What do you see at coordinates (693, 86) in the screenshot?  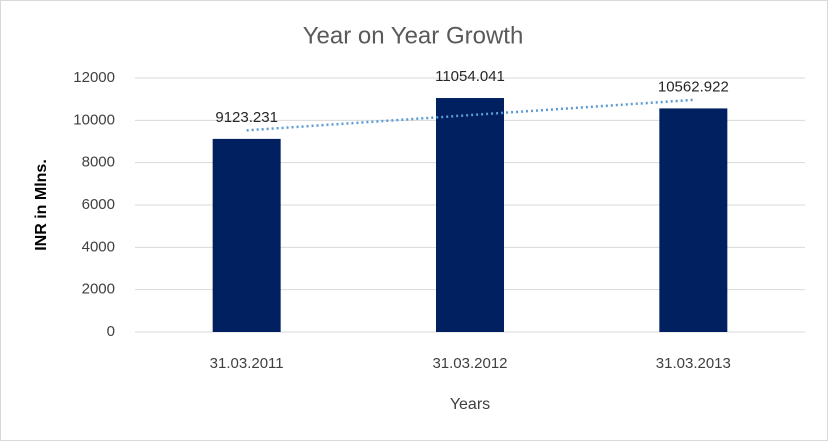 I see `value-label: 10562.922` at bounding box center [693, 86].